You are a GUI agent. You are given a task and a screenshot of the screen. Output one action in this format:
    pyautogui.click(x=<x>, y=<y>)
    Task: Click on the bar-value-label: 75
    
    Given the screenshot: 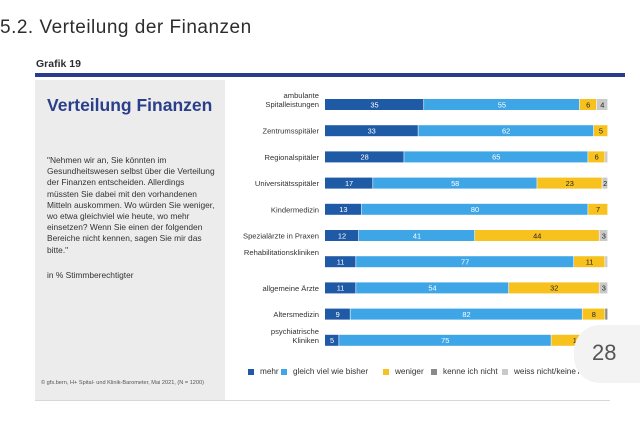 What is the action you would take?
    pyautogui.click(x=445, y=340)
    